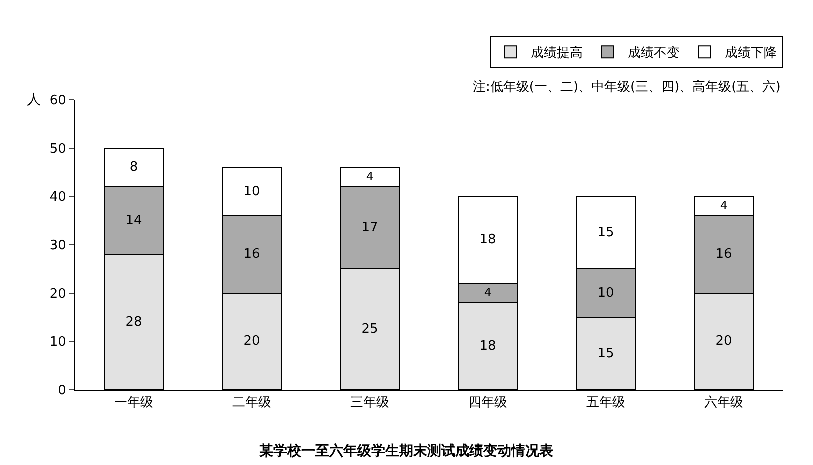 This screenshot has height=465, width=813. What do you see at coordinates (134, 168) in the screenshot?
I see `data-label: 8` at bounding box center [134, 168].